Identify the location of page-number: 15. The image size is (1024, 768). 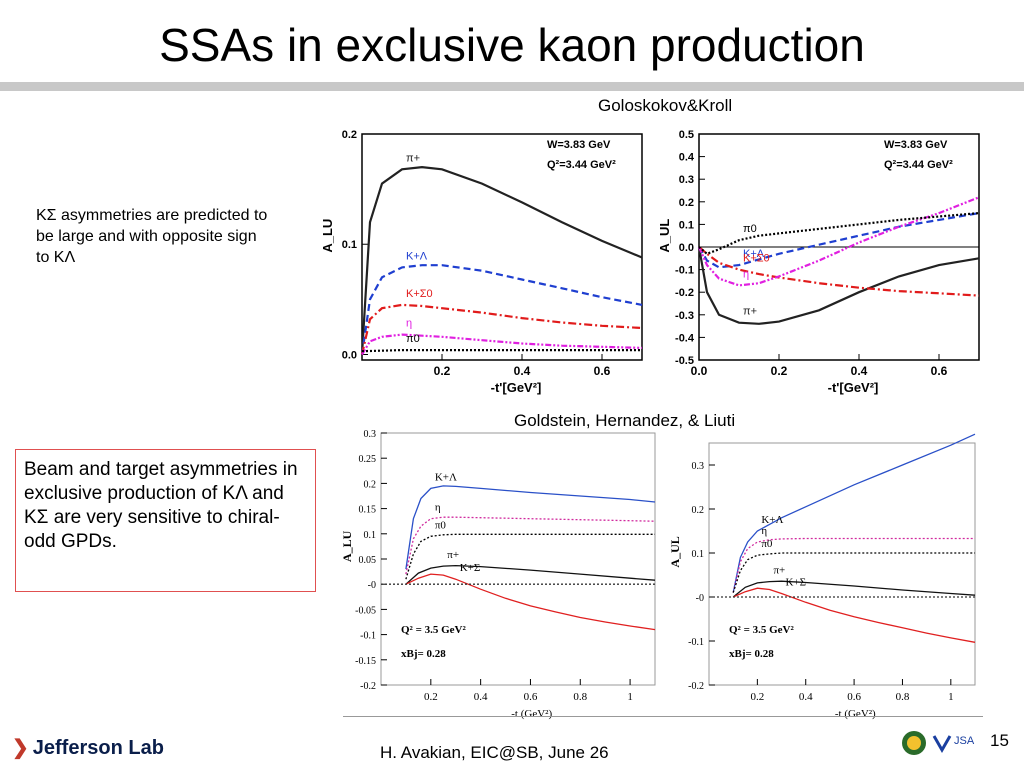
(999, 740).